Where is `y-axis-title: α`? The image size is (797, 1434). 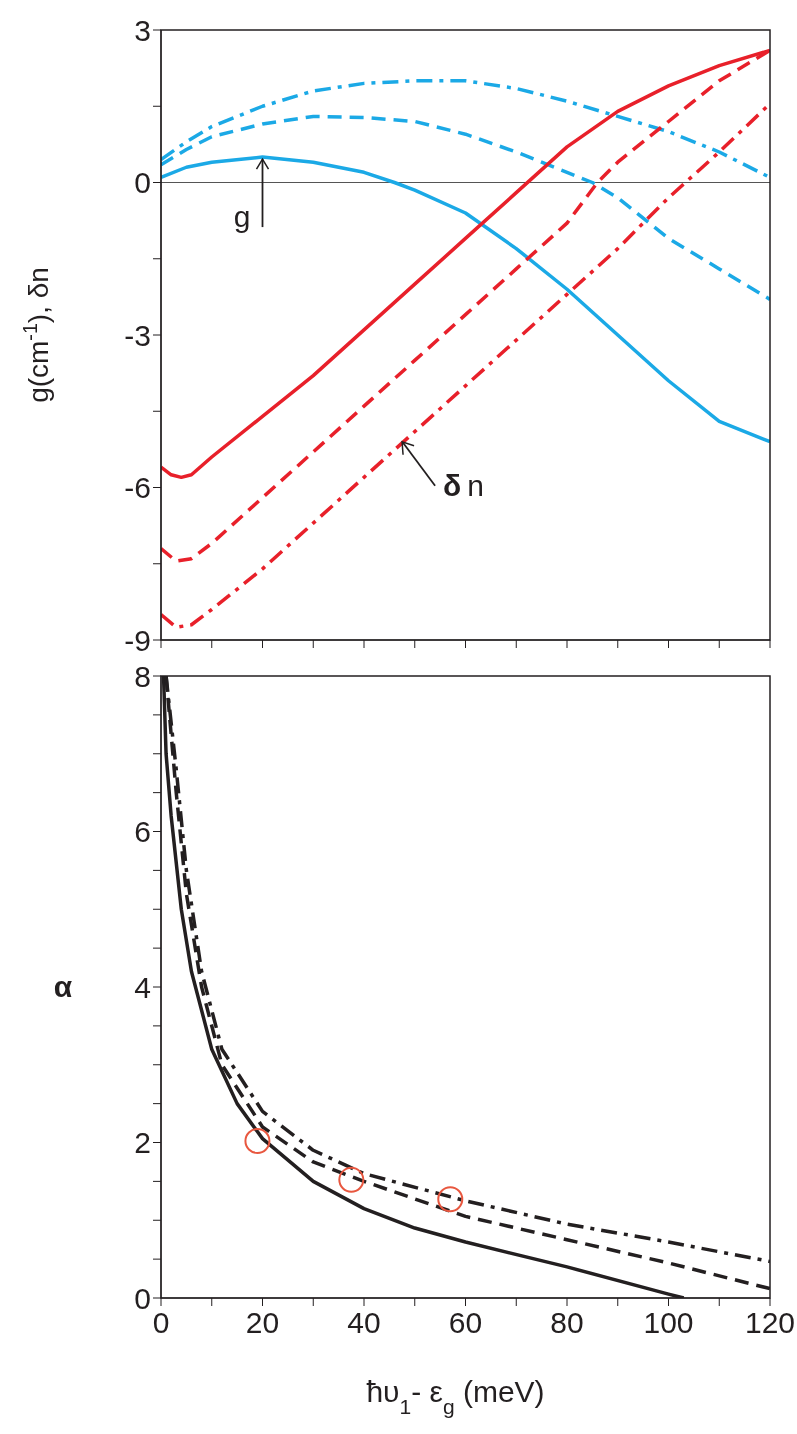 y-axis-title: α is located at coordinates (63, 986).